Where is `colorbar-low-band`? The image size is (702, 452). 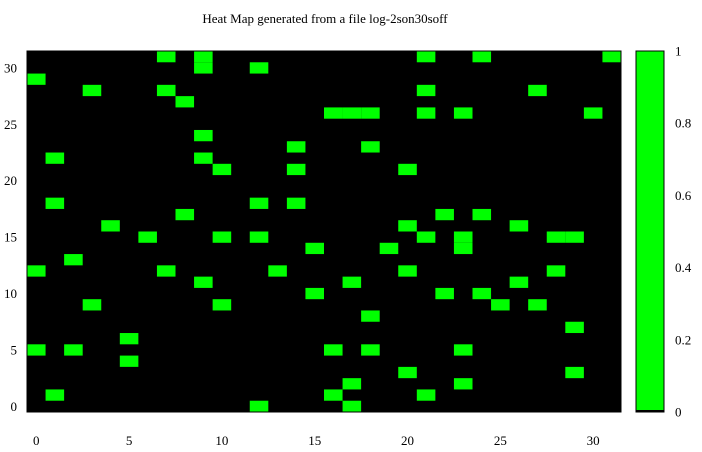 colorbar-low-band is located at coordinates (650, 411).